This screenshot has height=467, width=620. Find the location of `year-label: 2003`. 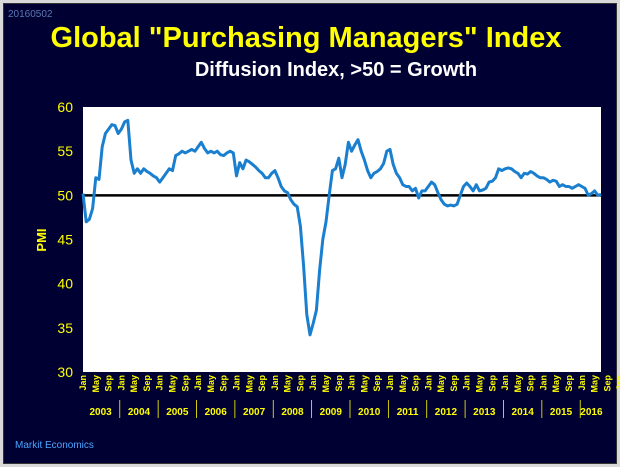

year-label: 2003 is located at coordinates (100, 412).